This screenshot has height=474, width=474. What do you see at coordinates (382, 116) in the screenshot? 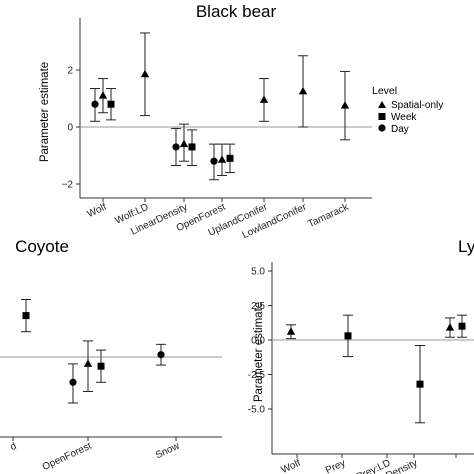
I see `legend-square-icon` at bounding box center [382, 116].